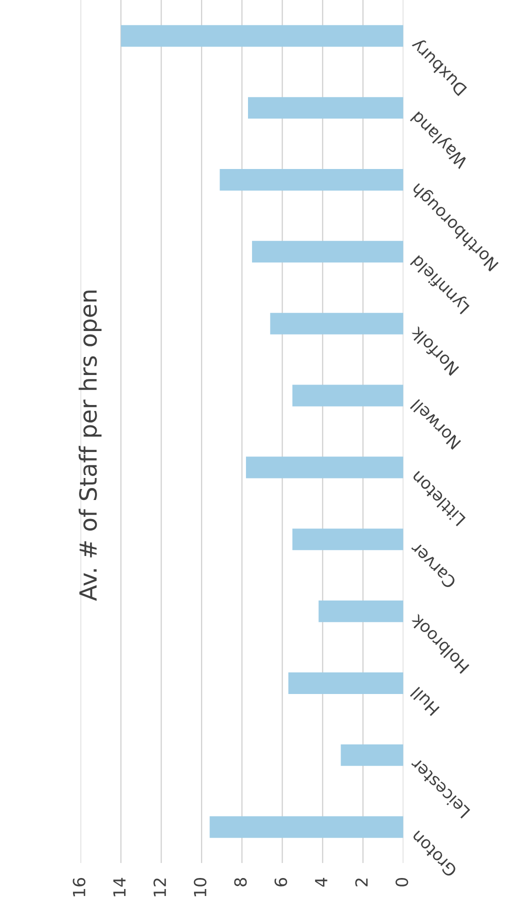  I want to click on x-tick-label: 8, so click(240, 882).